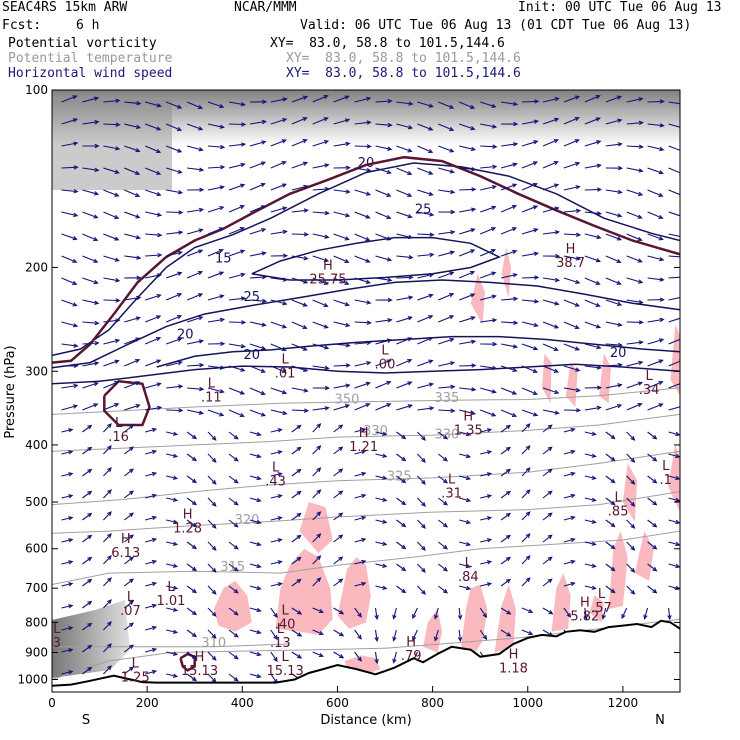 The image size is (740, 740). What do you see at coordinates (570, 263) in the screenshot?
I see `extremum-value: 38.7` at bounding box center [570, 263].